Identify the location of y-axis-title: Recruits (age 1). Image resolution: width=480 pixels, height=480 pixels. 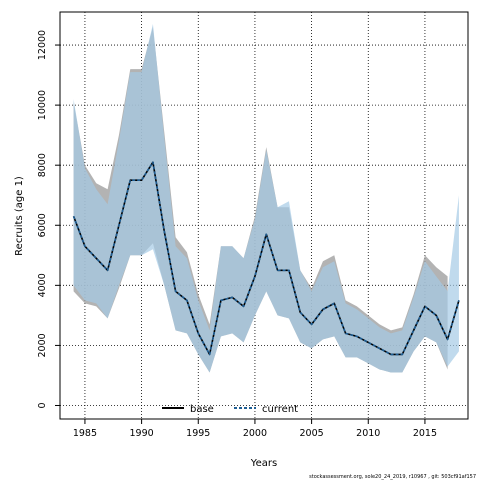
(19, 216).